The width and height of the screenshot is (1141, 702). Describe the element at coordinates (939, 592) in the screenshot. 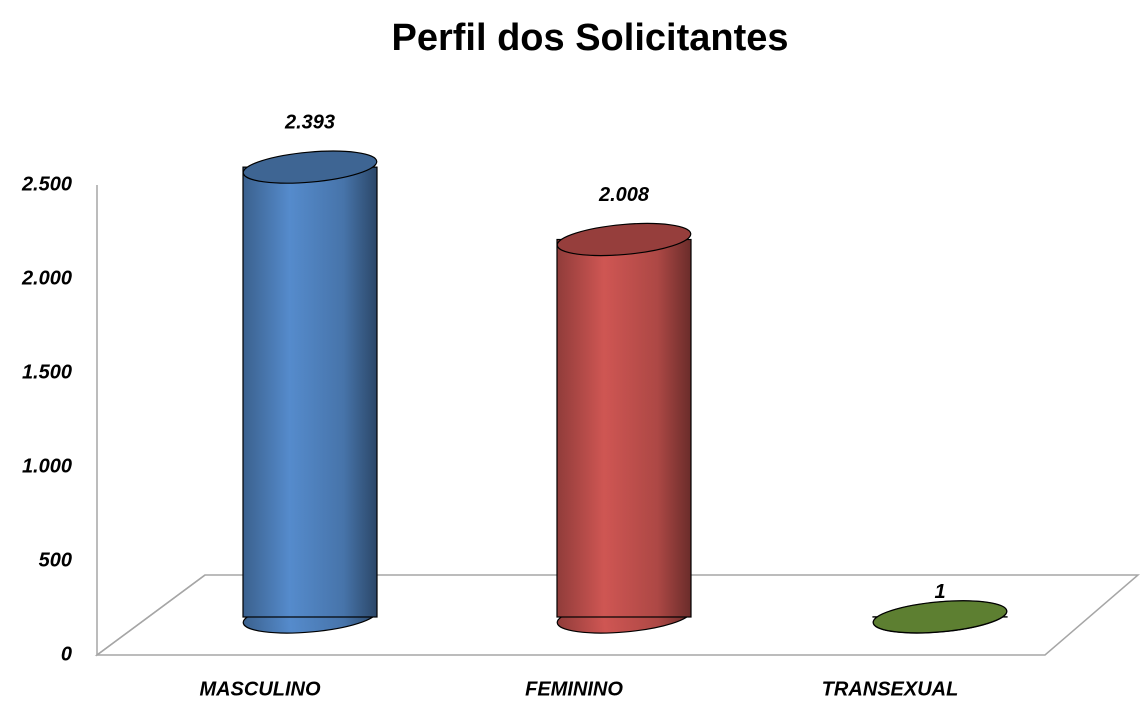

I see `value-label: 1` at that location.